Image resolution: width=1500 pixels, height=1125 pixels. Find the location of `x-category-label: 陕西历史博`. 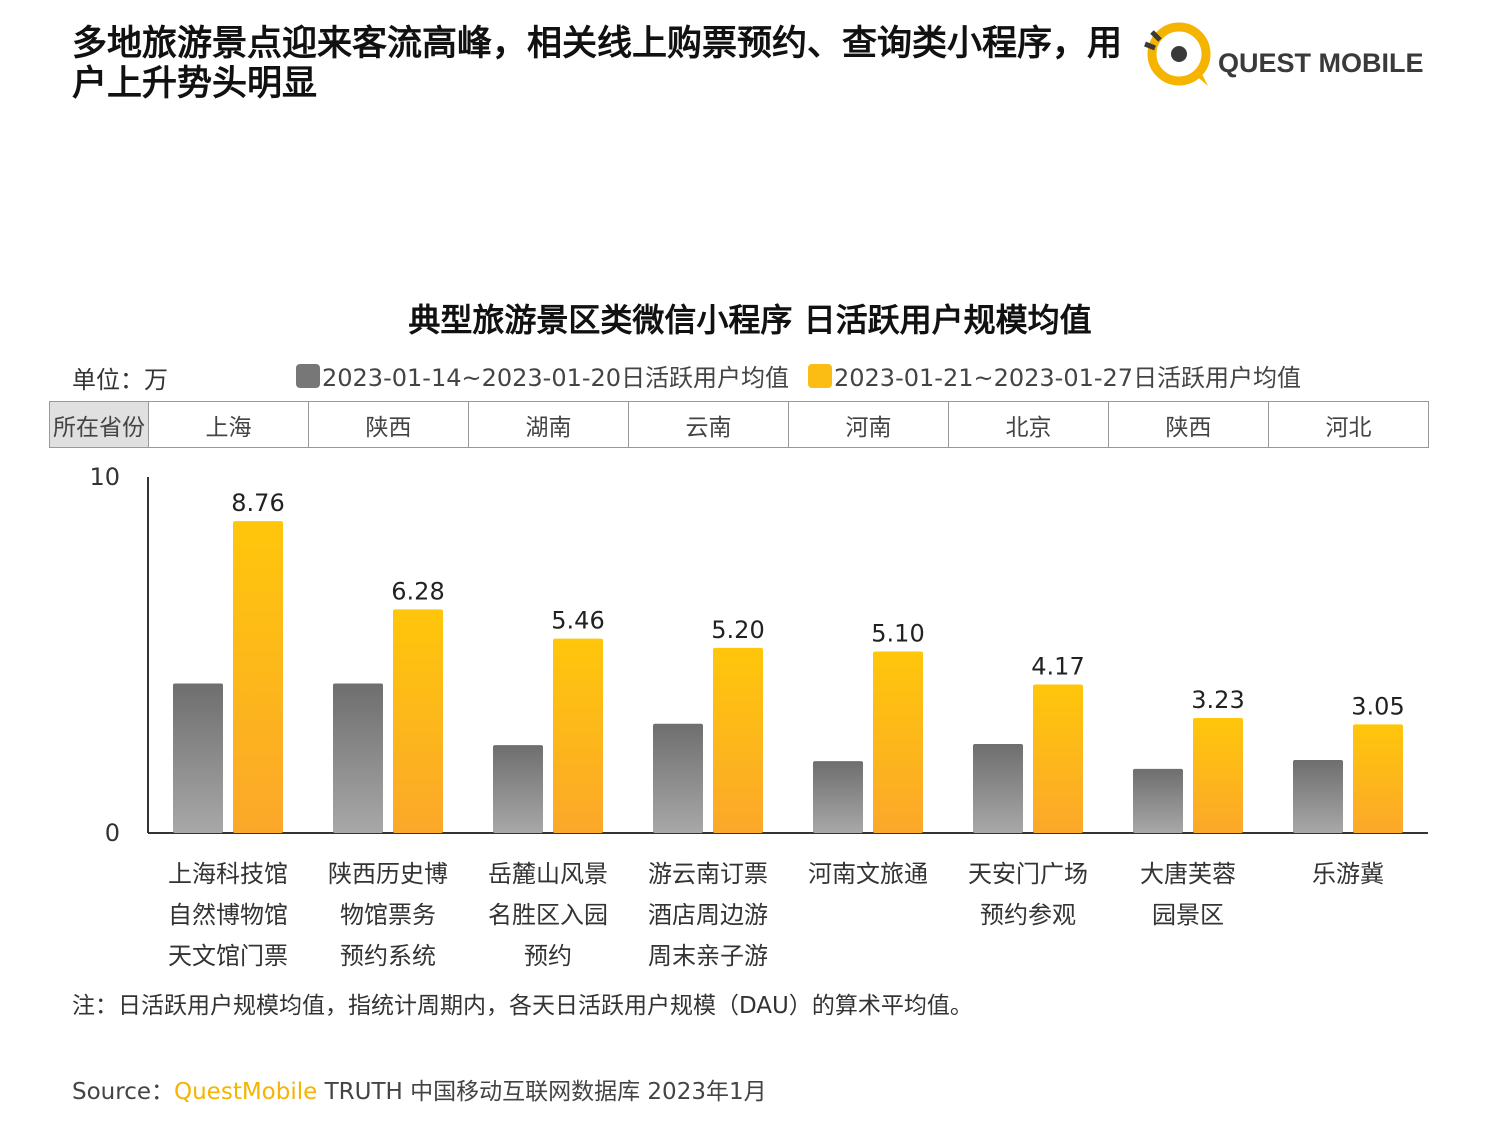

x-category-label: 陕西历史博 is located at coordinates (388, 874).